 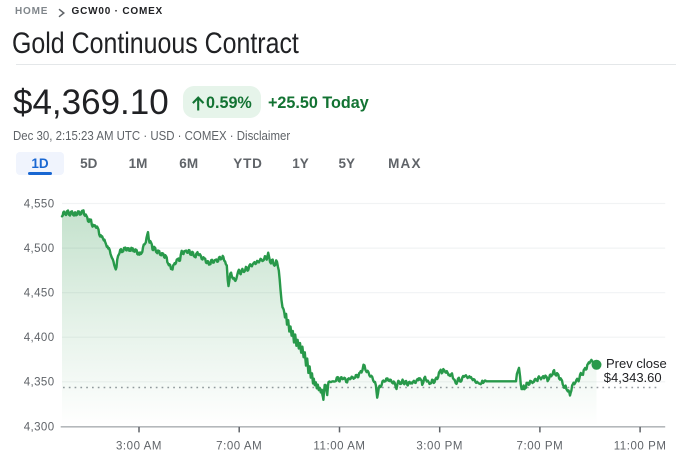 I want to click on svg-text: 11:00 AM, so click(x=339, y=446).